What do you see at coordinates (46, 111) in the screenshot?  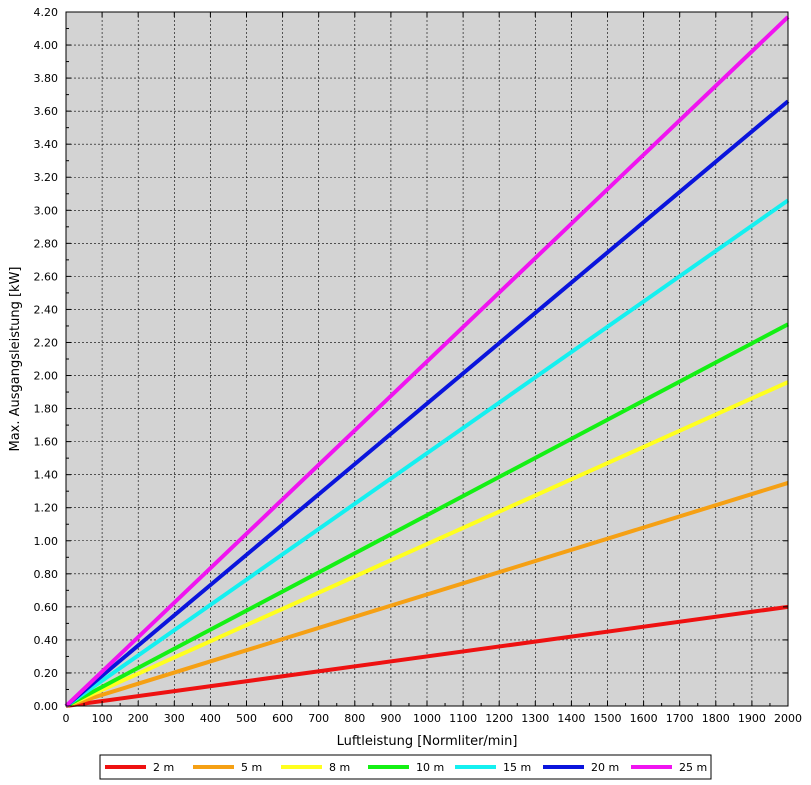 I see `y-tick-label: 3.60` at bounding box center [46, 111].